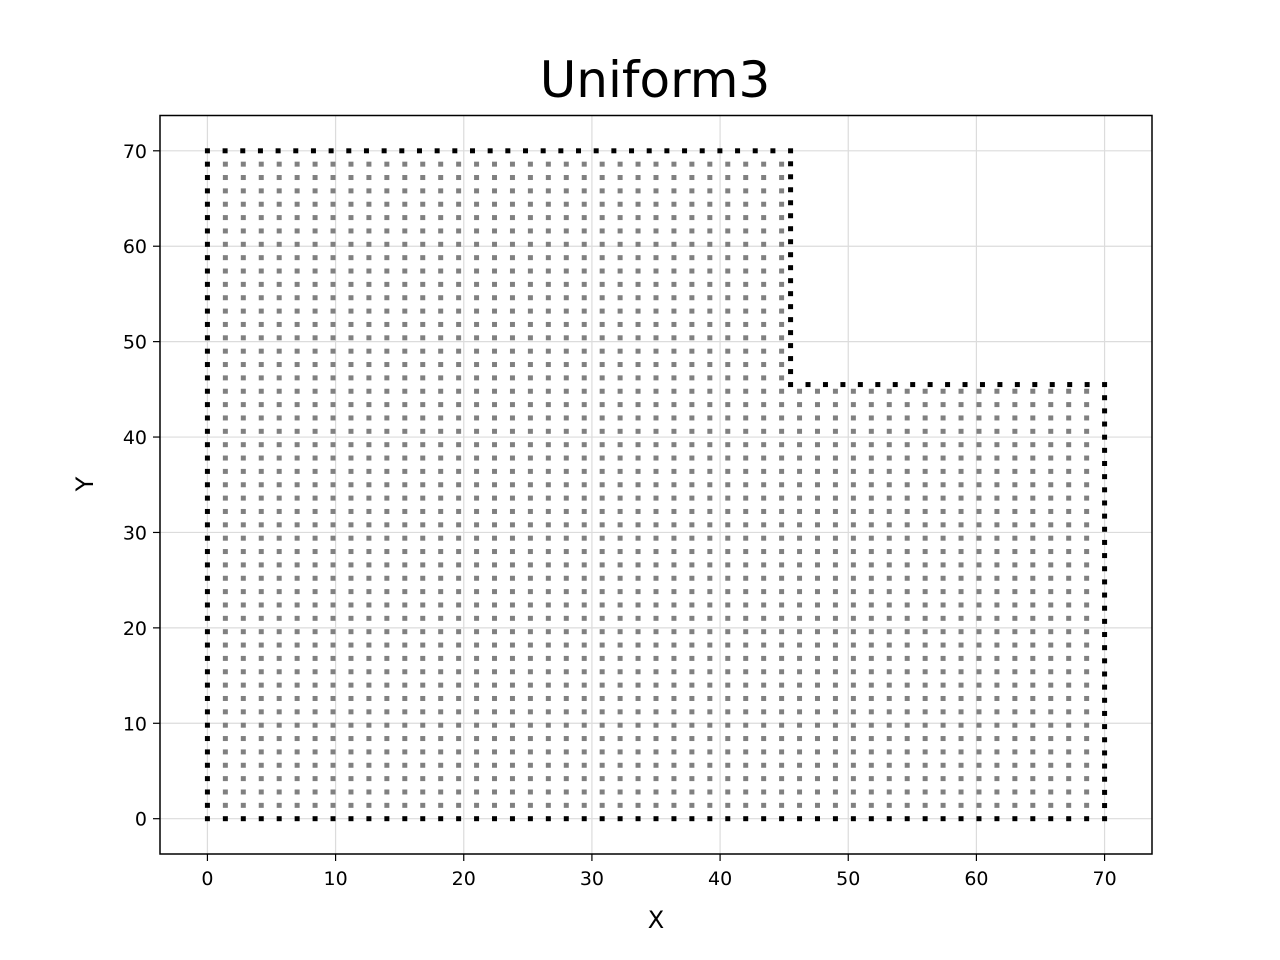 This screenshot has width=1280, height=960. Describe the element at coordinates (1104, 879) in the screenshot. I see `x-tick-label: 70` at that location.